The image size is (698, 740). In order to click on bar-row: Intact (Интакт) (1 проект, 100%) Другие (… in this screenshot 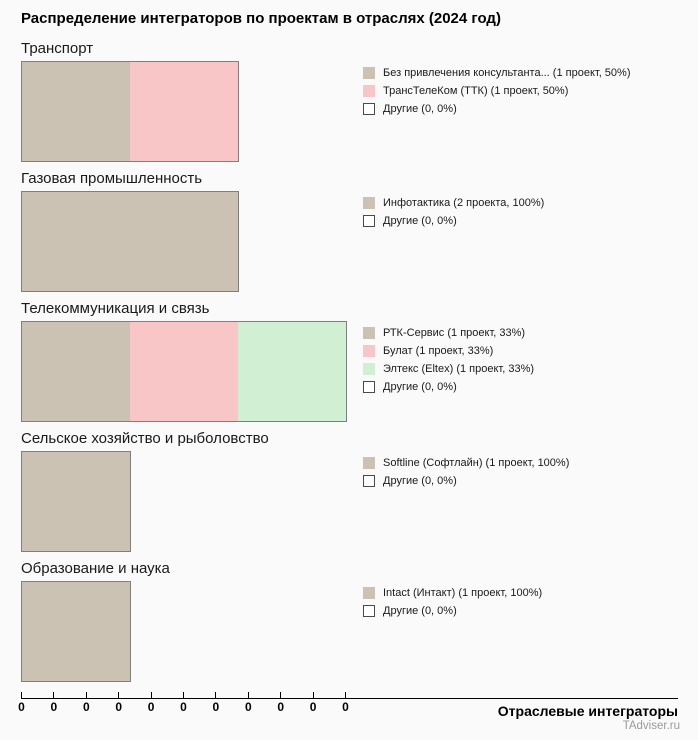, I will do `click(349, 631)`.